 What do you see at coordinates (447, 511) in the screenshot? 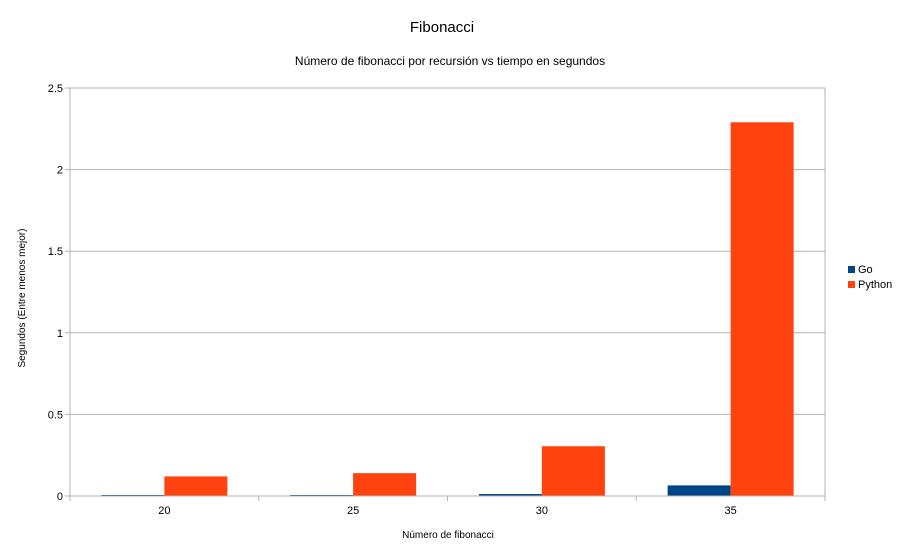
I see `x-tick-labels: 20 25 30 35` at bounding box center [447, 511].